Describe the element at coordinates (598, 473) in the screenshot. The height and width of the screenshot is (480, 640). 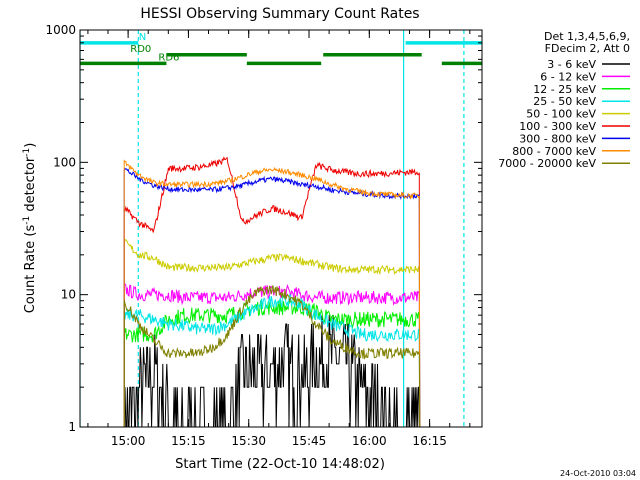
I see `footer-date: 24-Oct-2010 03:04` at that location.